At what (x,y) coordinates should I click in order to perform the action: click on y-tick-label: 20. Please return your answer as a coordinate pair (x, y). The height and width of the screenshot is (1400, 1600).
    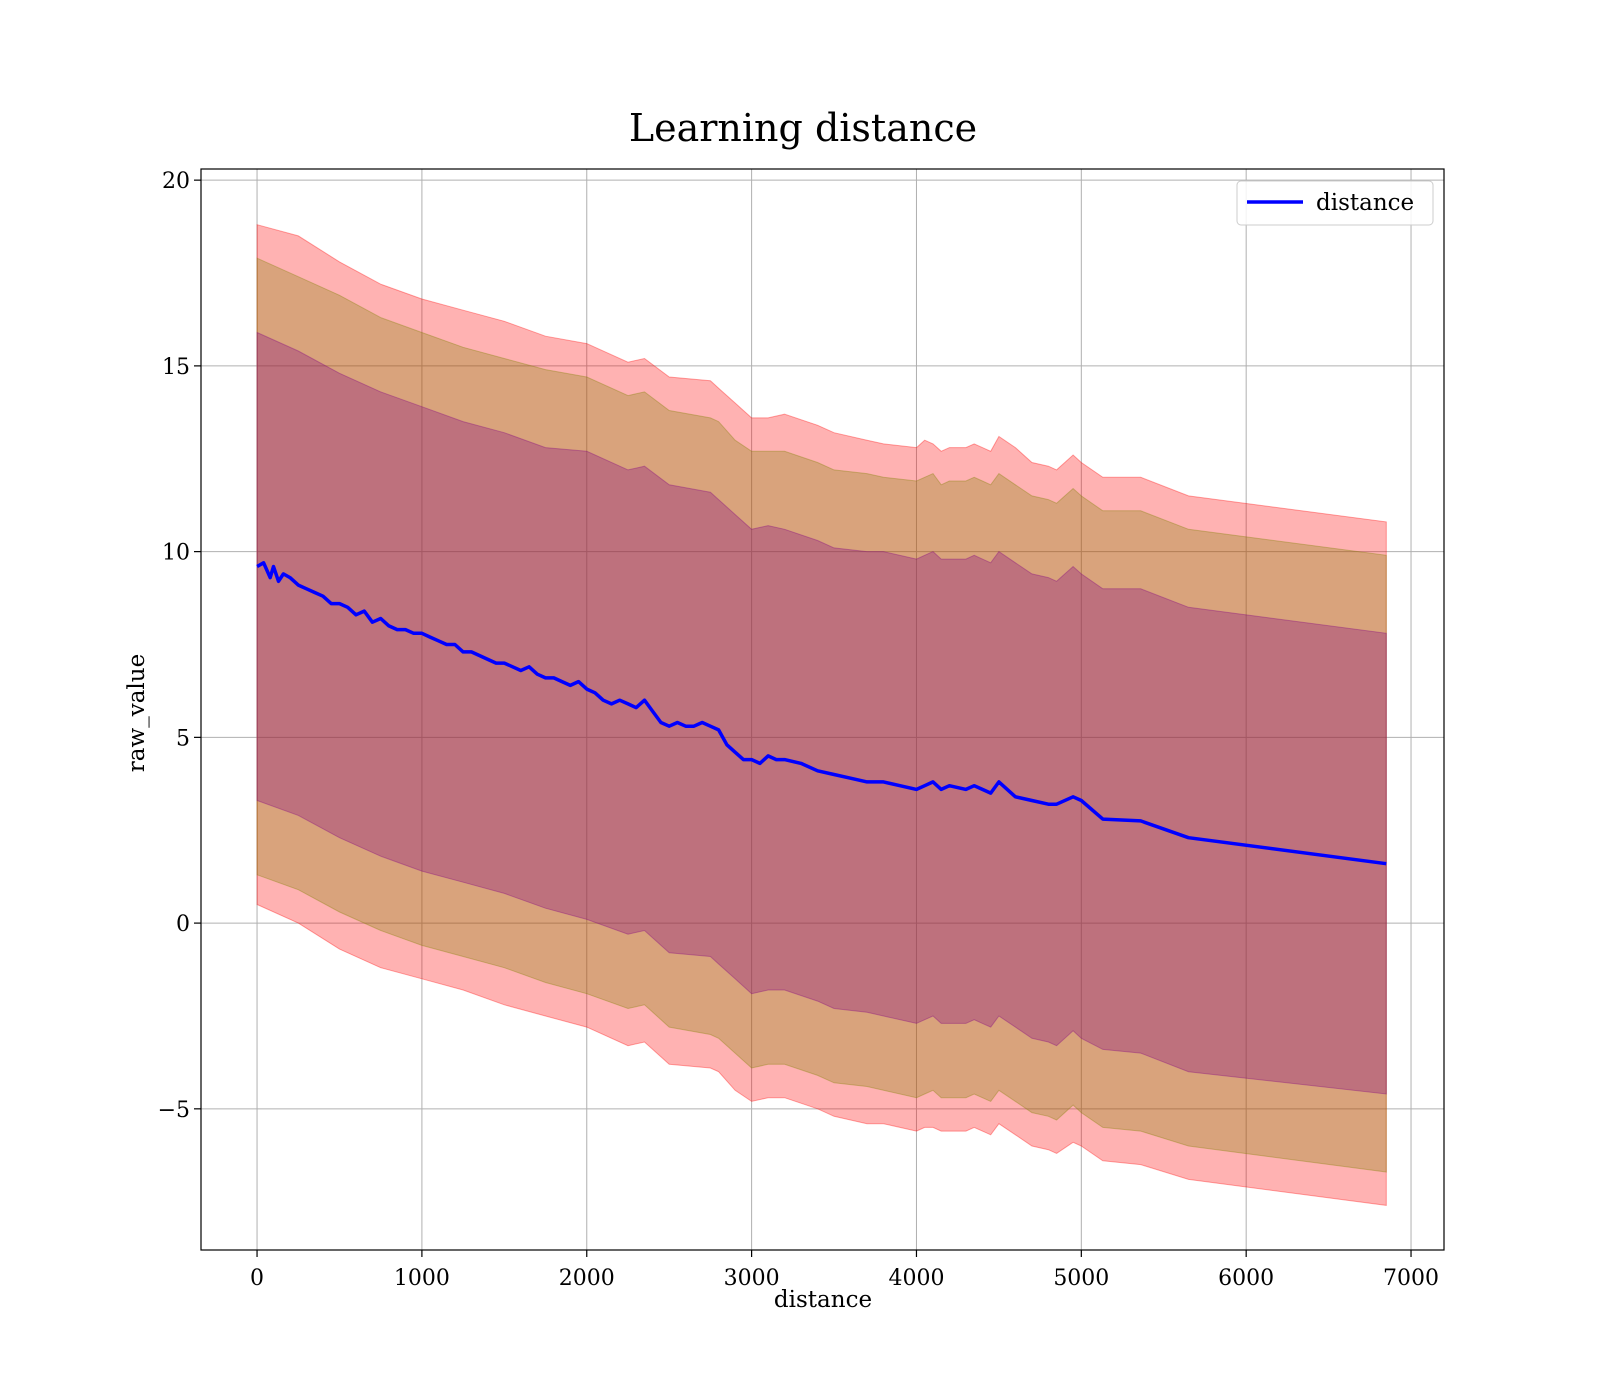
    Looking at the image, I should click on (176, 181).